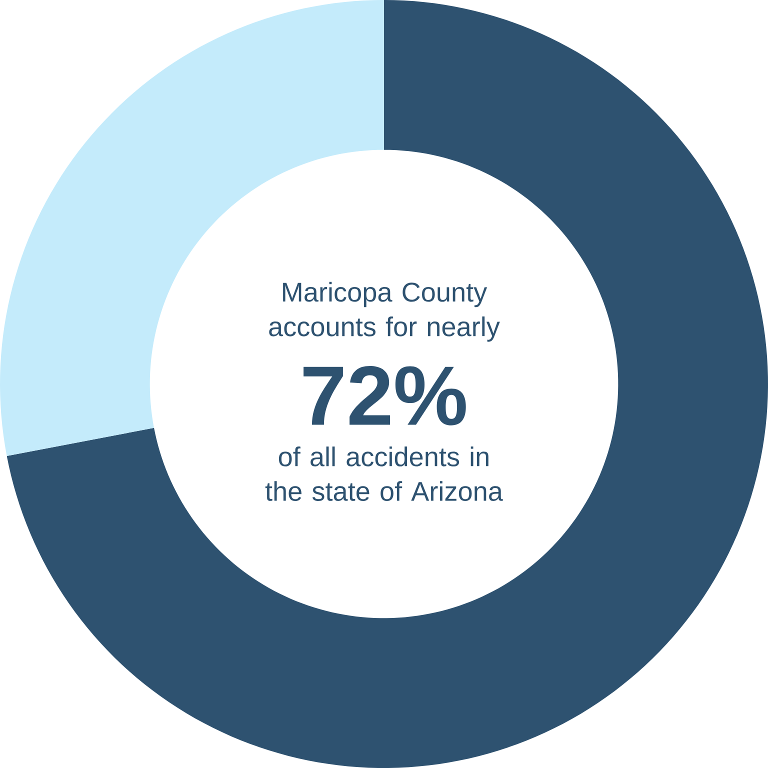 Image resolution: width=768 pixels, height=768 pixels. I want to click on text: of all accidents in the state of Arizona, so click(384, 473).